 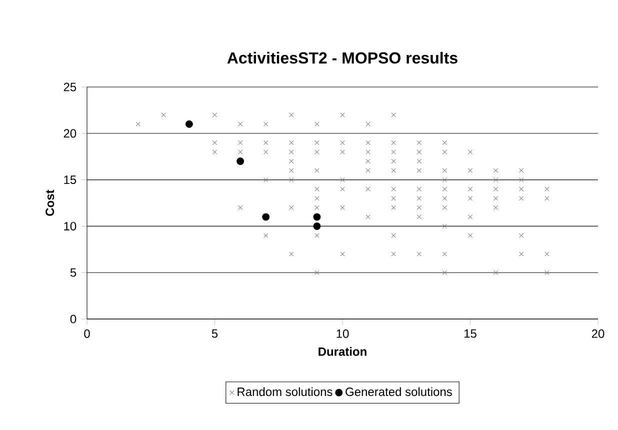 I want to click on y-tick-label: 20, so click(x=70, y=133).